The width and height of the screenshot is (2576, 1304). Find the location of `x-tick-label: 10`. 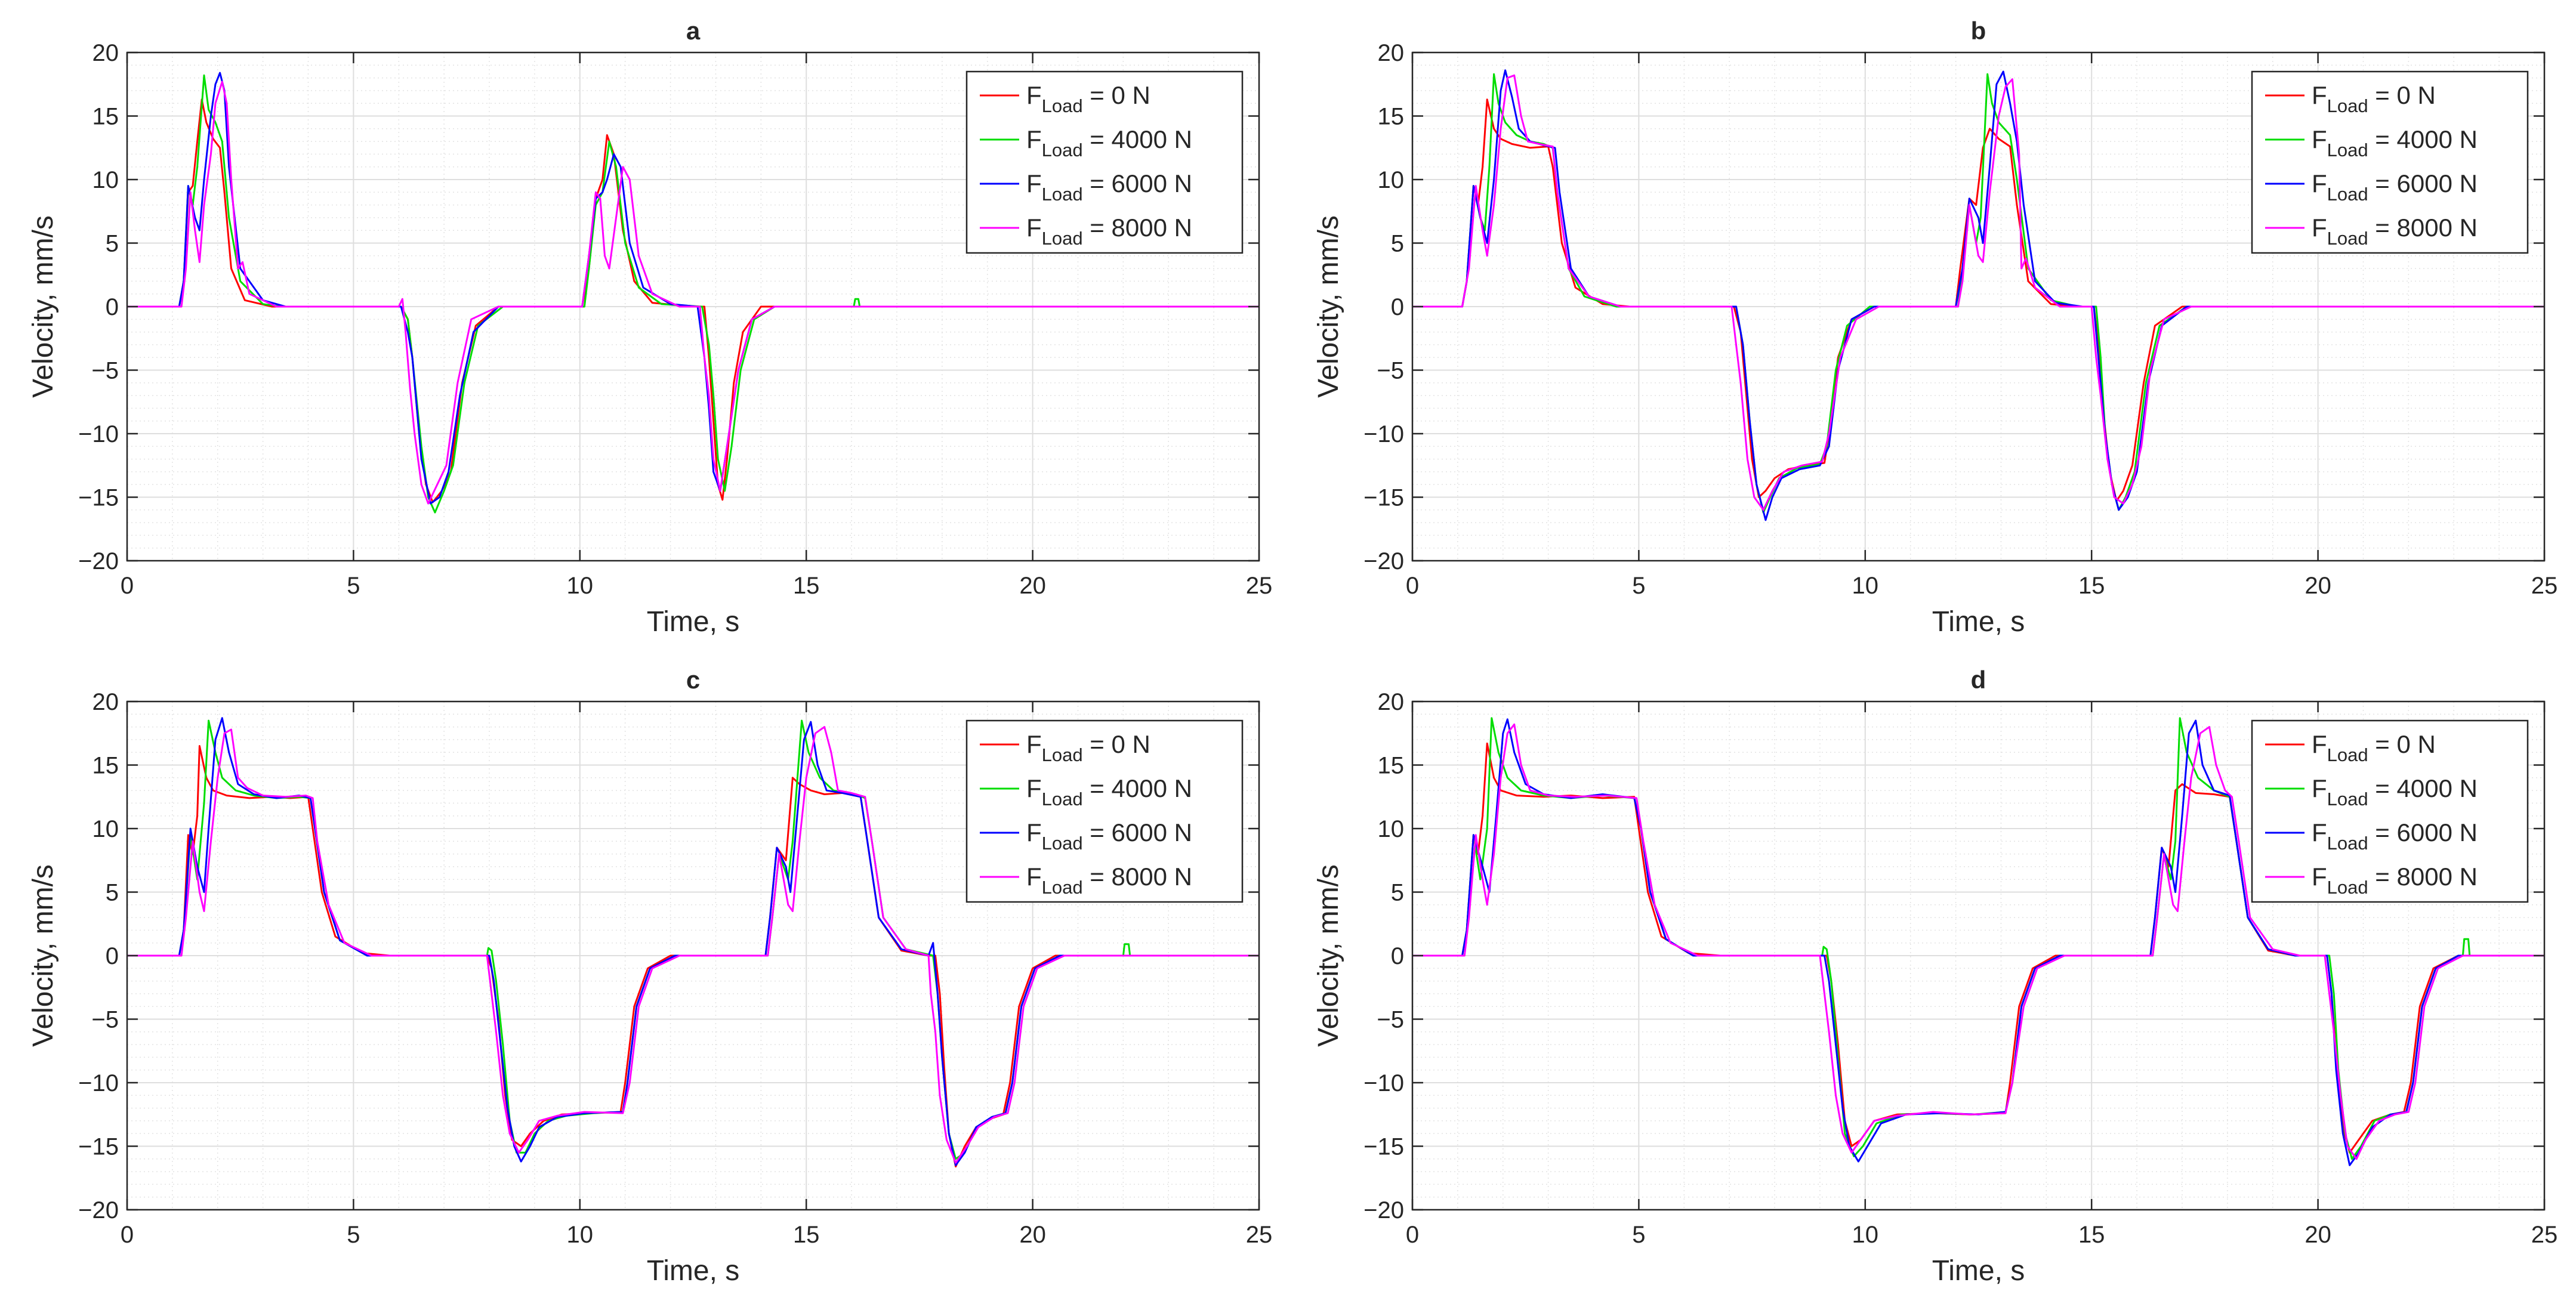

x-tick-label: 10 is located at coordinates (1865, 1235).